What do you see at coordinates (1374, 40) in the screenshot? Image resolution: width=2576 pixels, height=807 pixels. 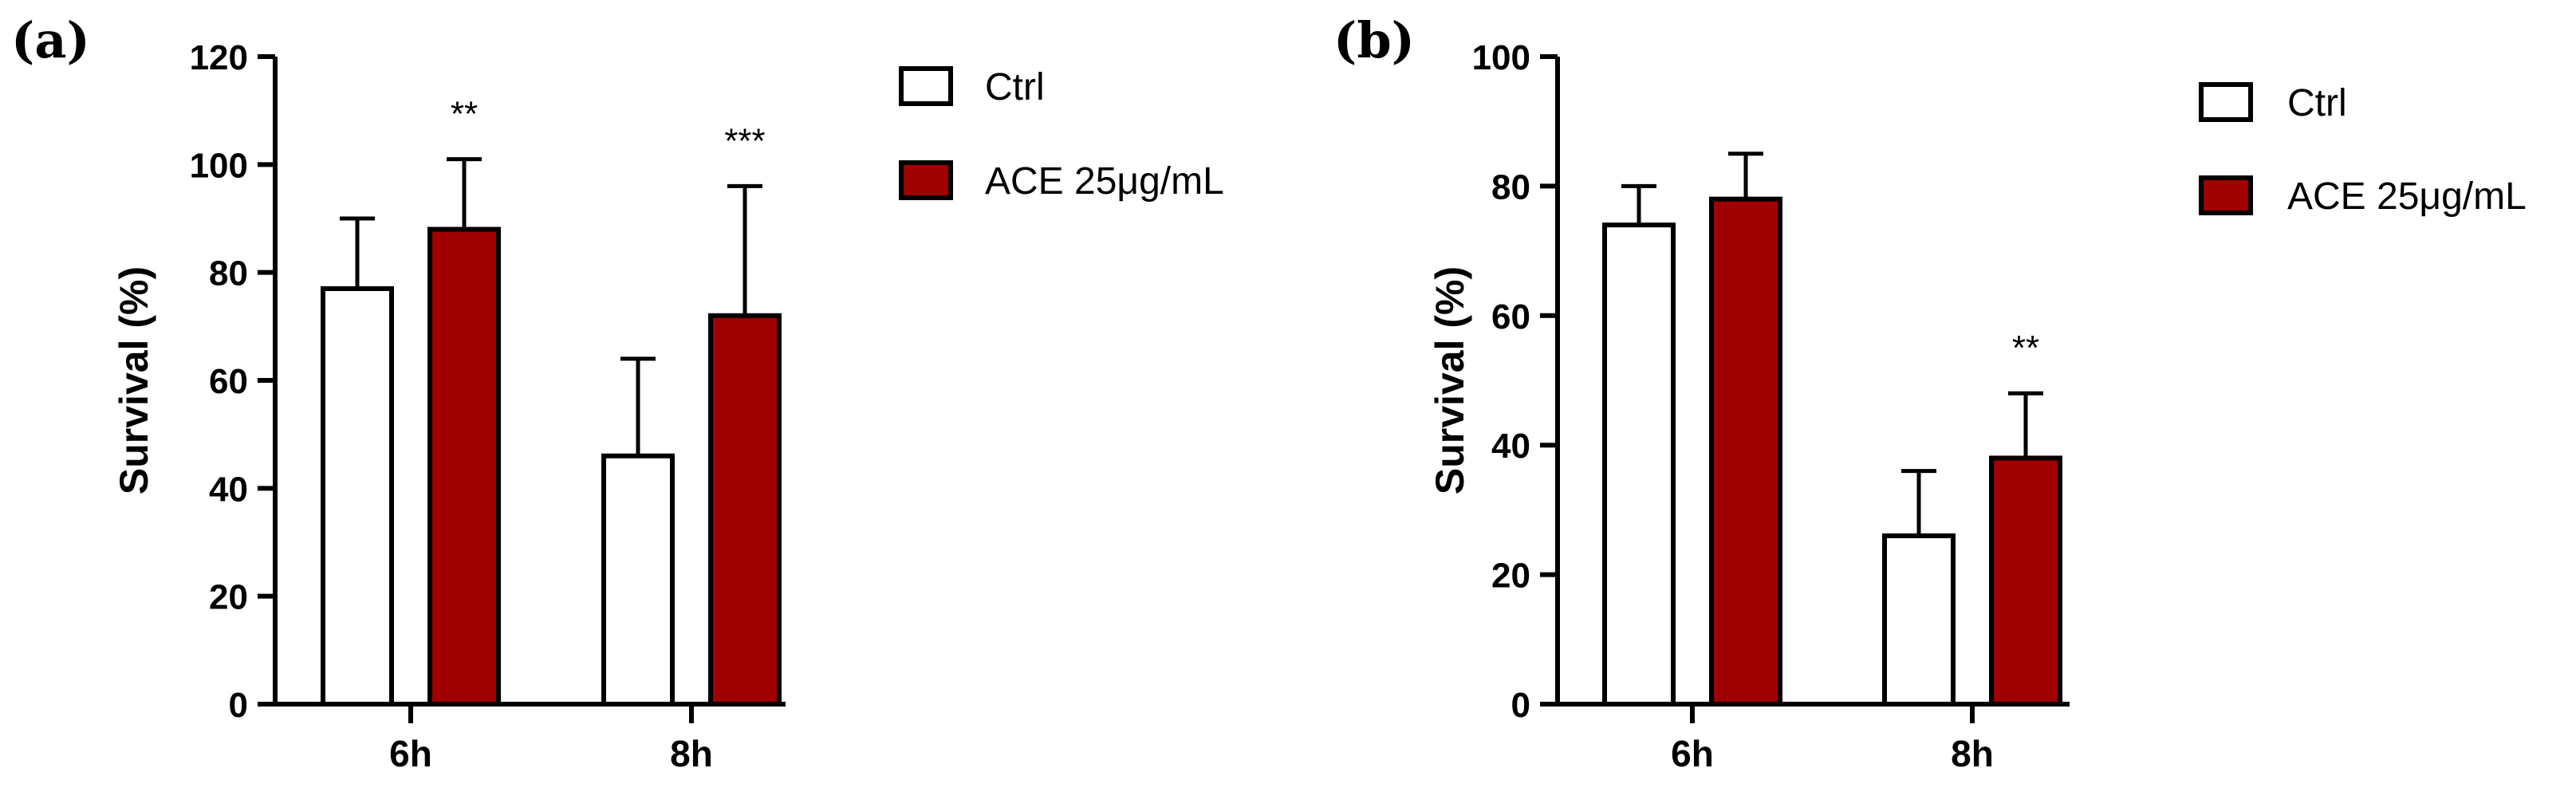 I see `panel-label: (b)` at bounding box center [1374, 40].